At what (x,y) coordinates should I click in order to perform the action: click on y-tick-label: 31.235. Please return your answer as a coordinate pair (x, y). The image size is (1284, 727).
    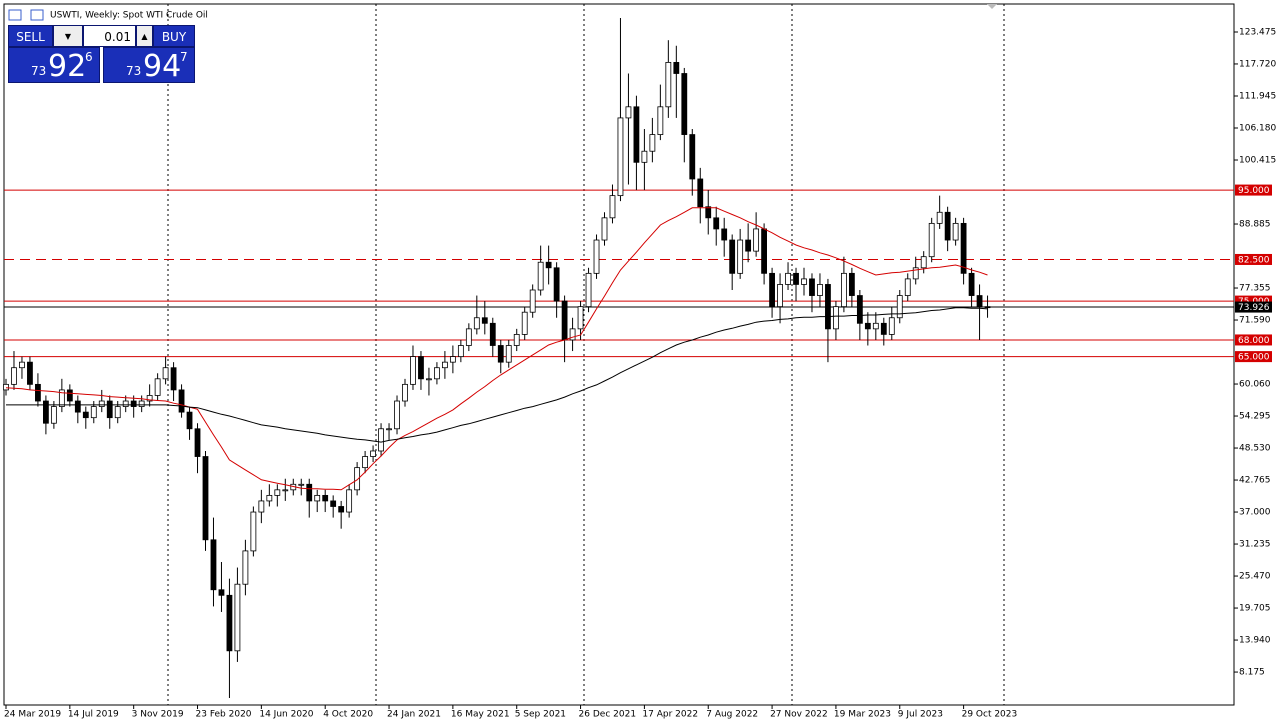
    Looking at the image, I should click on (1255, 545).